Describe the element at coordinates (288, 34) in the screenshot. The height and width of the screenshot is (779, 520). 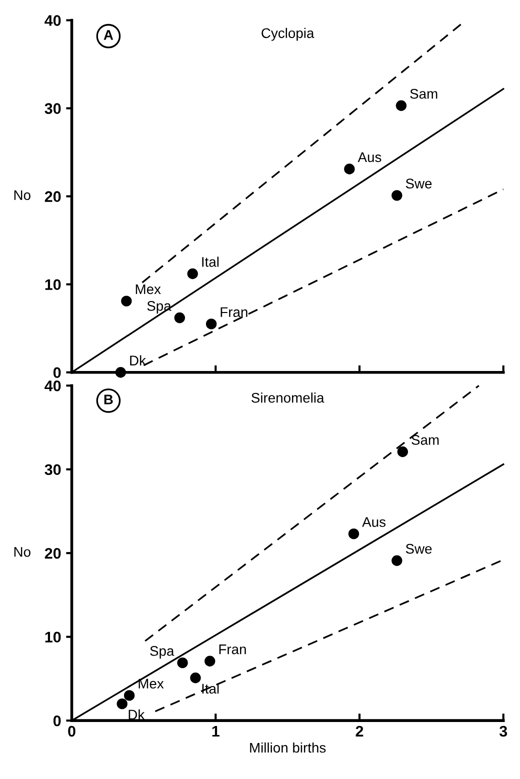
I see `text: Cyclopia` at that location.